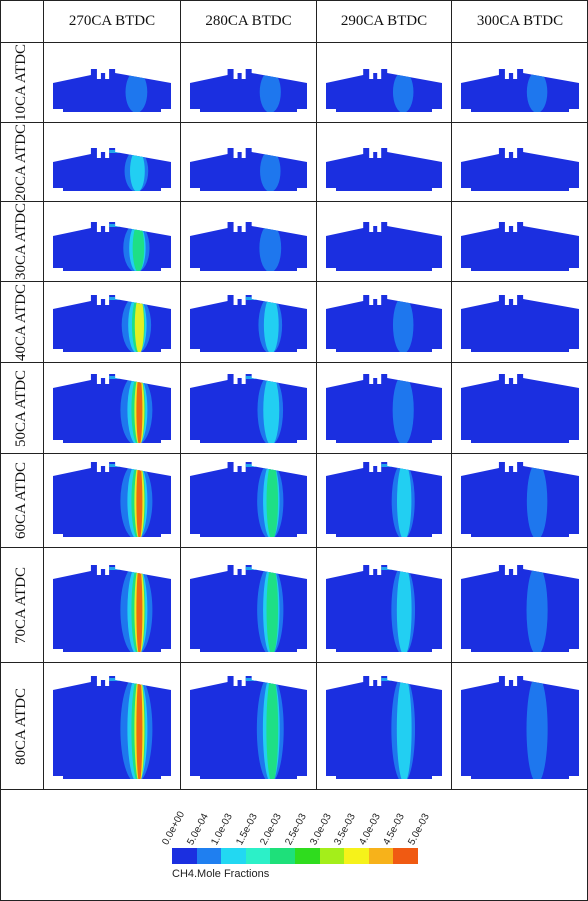 Image resolution: width=588 pixels, height=901 pixels. What do you see at coordinates (21, 500) in the screenshot?
I see `row-header: 60CA ATDC` at bounding box center [21, 500].